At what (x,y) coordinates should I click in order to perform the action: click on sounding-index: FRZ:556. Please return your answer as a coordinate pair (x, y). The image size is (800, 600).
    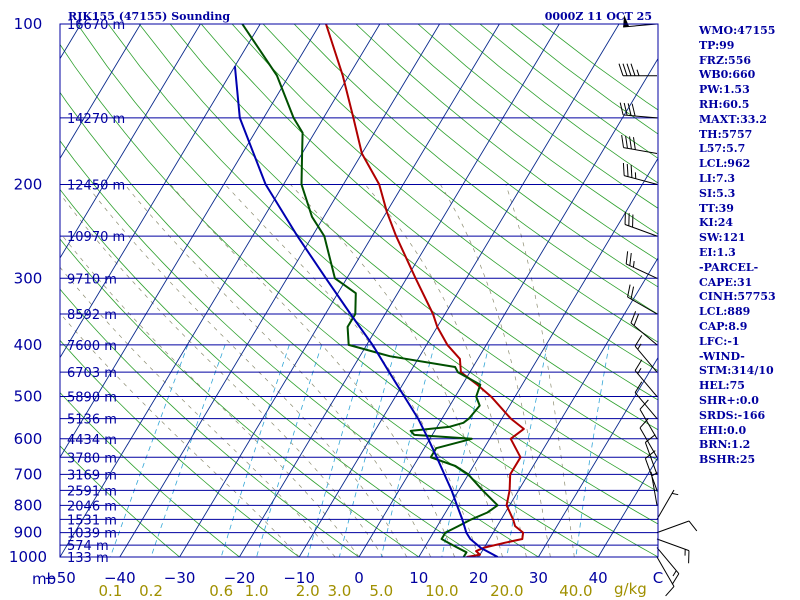
    Looking at the image, I should click on (725, 60).